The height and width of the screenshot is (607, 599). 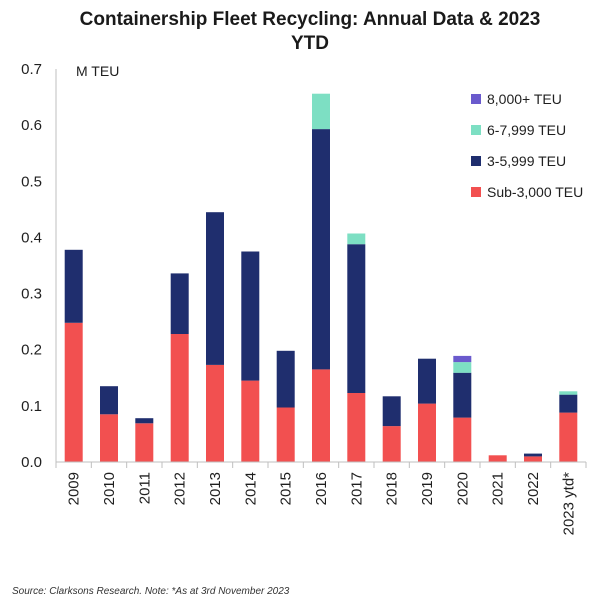 What do you see at coordinates (31, 237) in the screenshot?
I see `y-tick-label: 0.4` at bounding box center [31, 237].